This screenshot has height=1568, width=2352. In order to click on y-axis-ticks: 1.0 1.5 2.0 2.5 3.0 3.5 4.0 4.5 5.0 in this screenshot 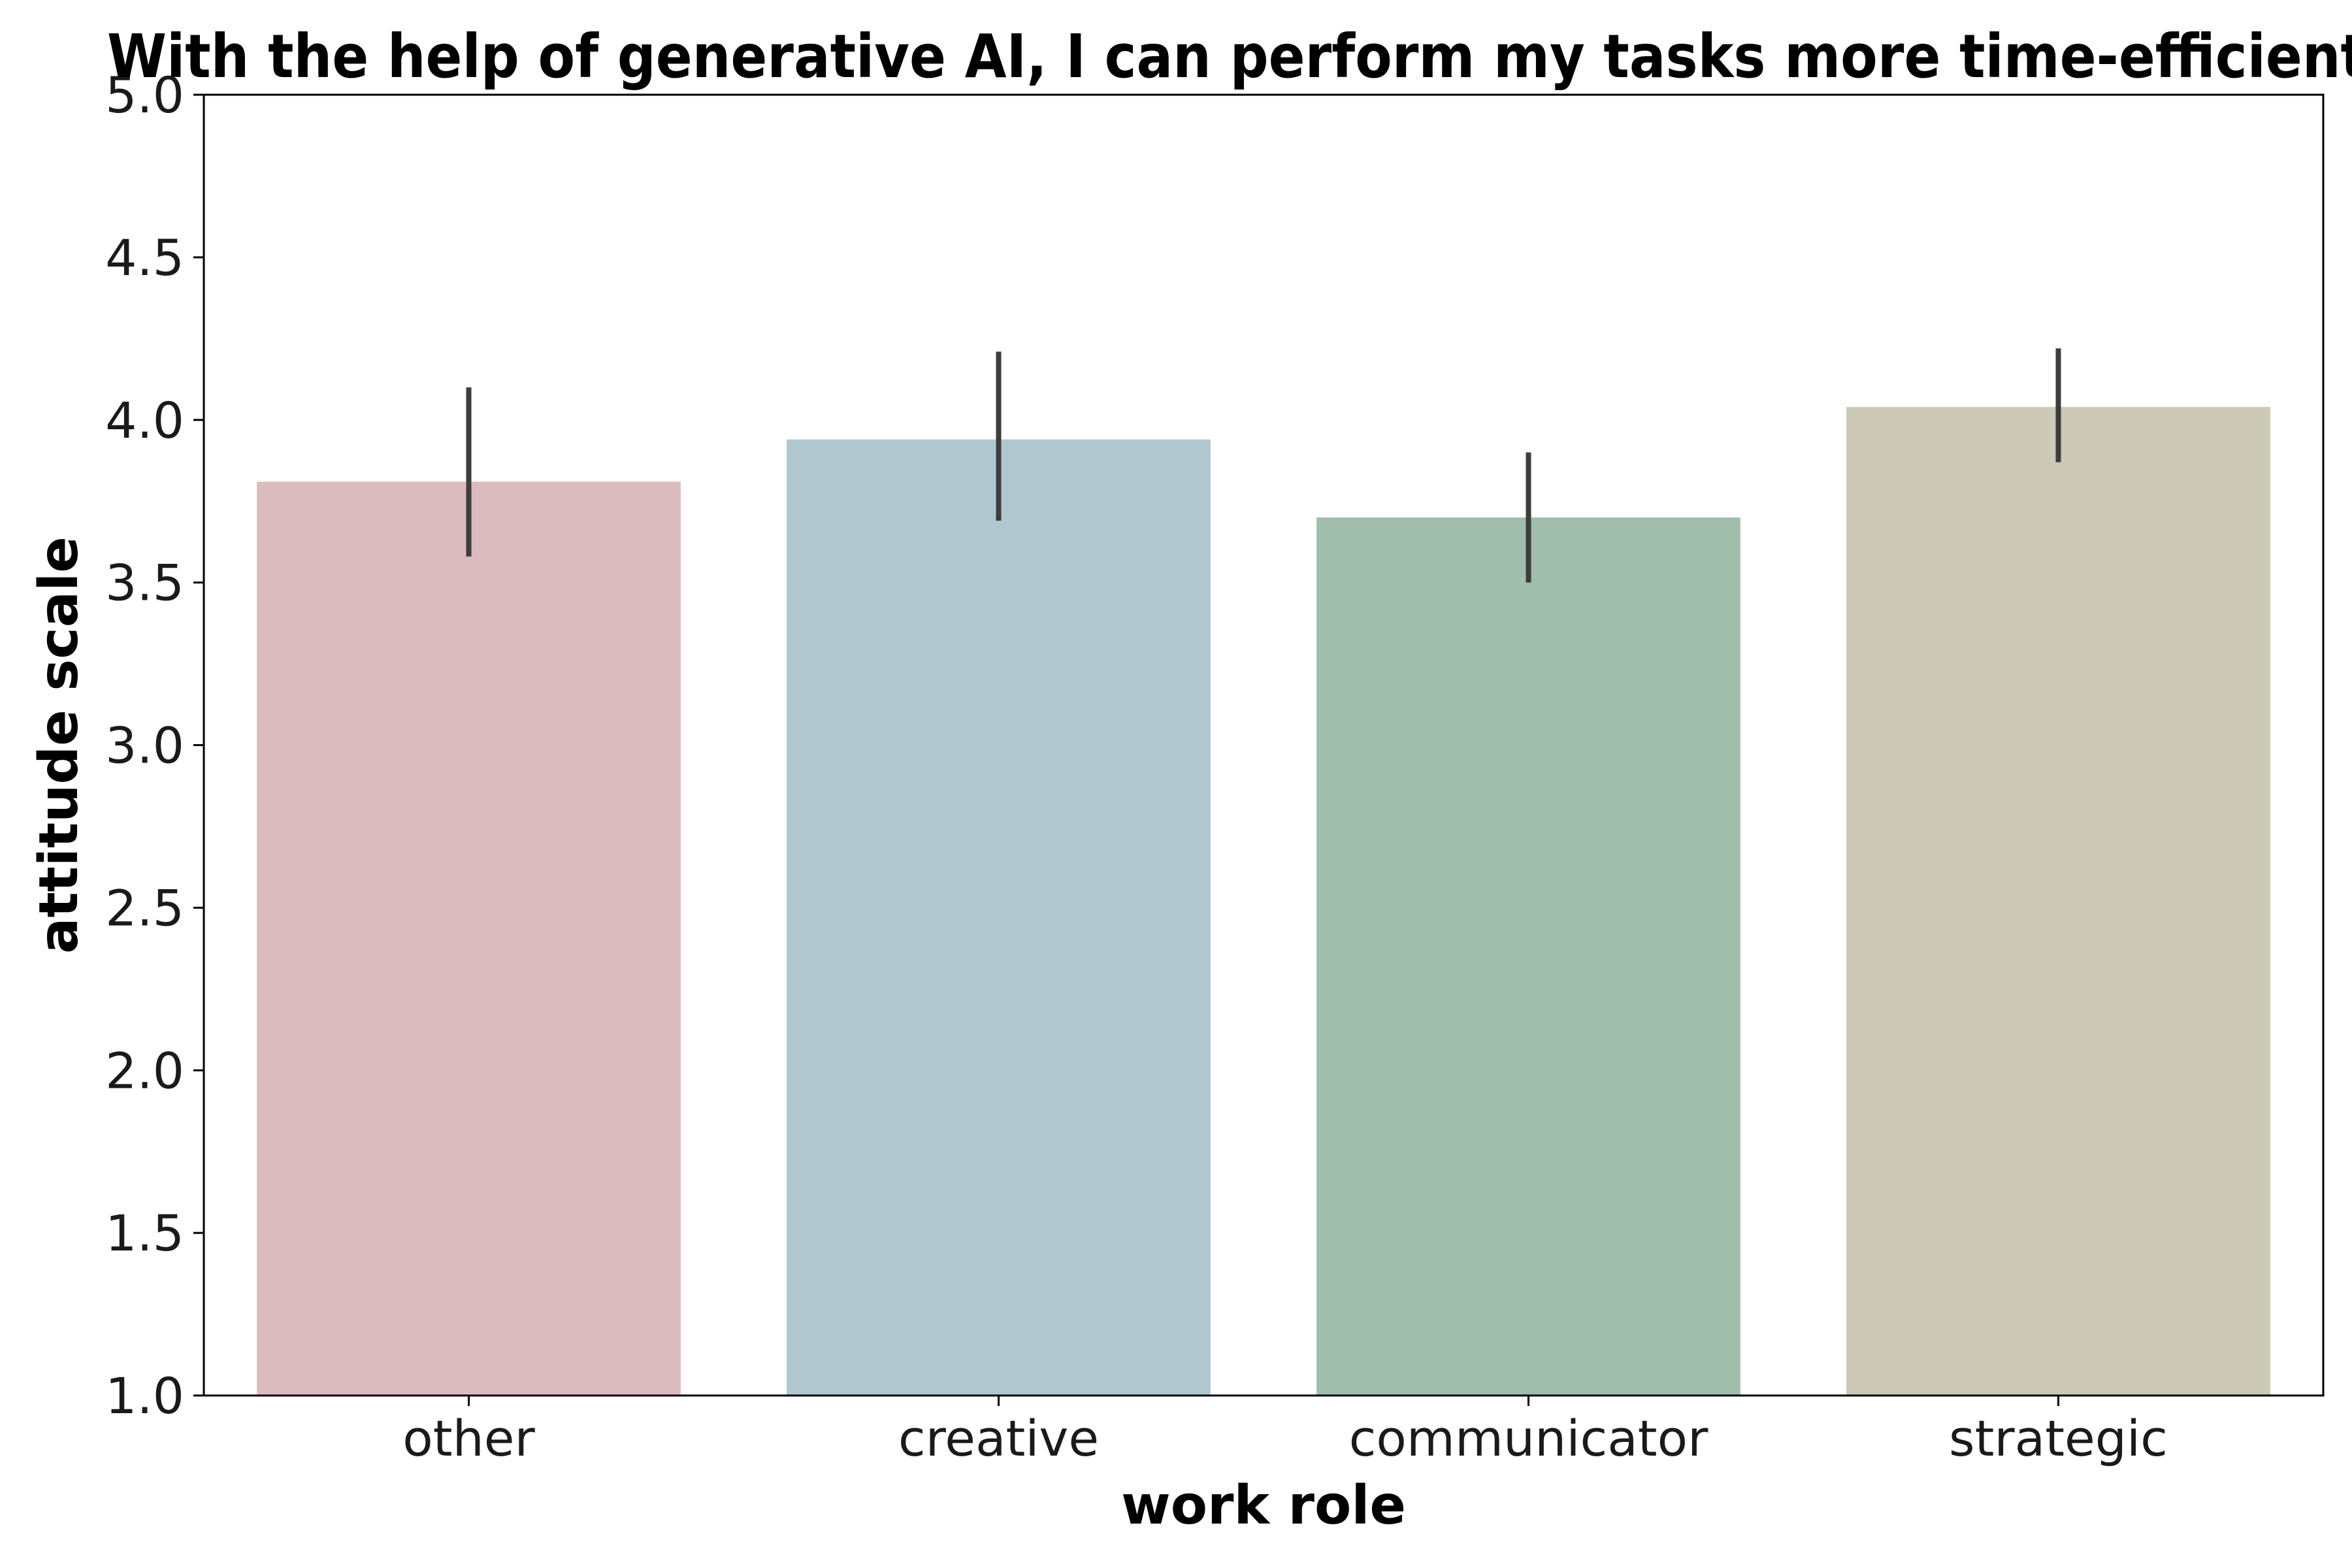, I will do `click(154, 745)`.